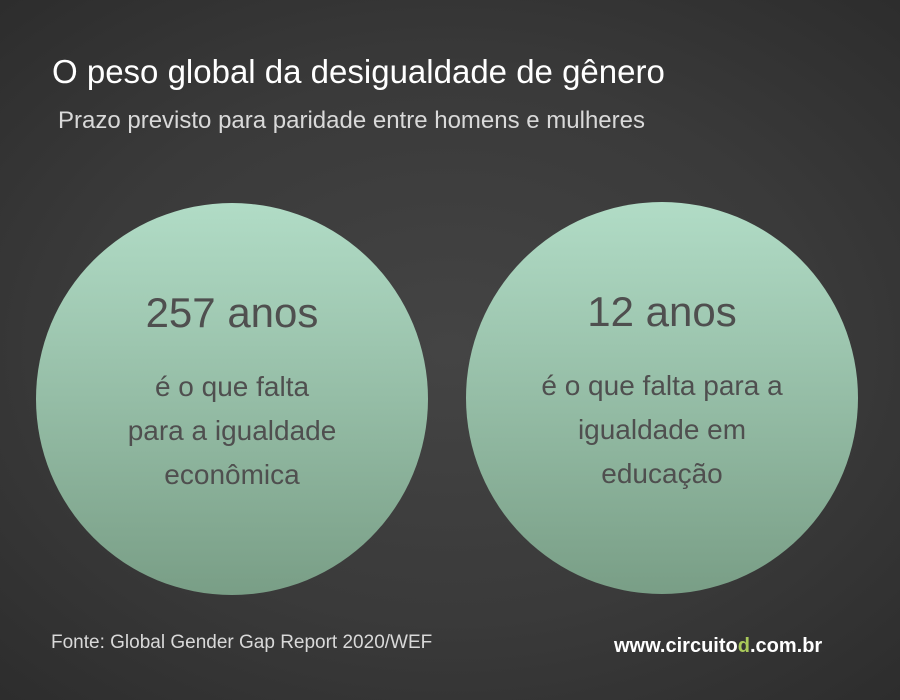 The height and width of the screenshot is (700, 900). I want to click on website-url: www.circuitod.com.br, so click(718, 646).